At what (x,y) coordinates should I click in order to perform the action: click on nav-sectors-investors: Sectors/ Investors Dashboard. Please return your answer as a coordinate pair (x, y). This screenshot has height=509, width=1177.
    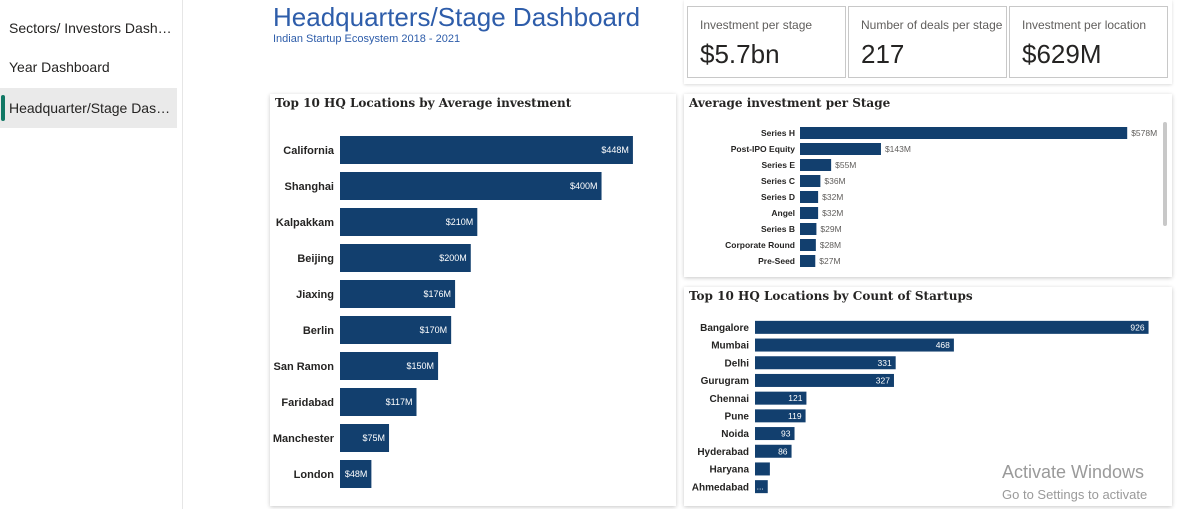
    Looking at the image, I should click on (93, 28).